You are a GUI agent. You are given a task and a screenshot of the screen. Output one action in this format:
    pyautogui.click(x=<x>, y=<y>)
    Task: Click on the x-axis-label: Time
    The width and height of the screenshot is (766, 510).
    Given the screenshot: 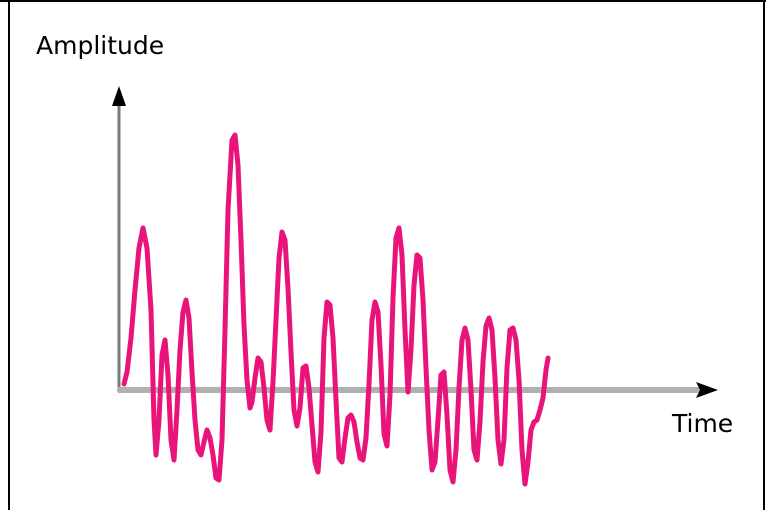 What is the action you would take?
    pyautogui.click(x=702, y=423)
    